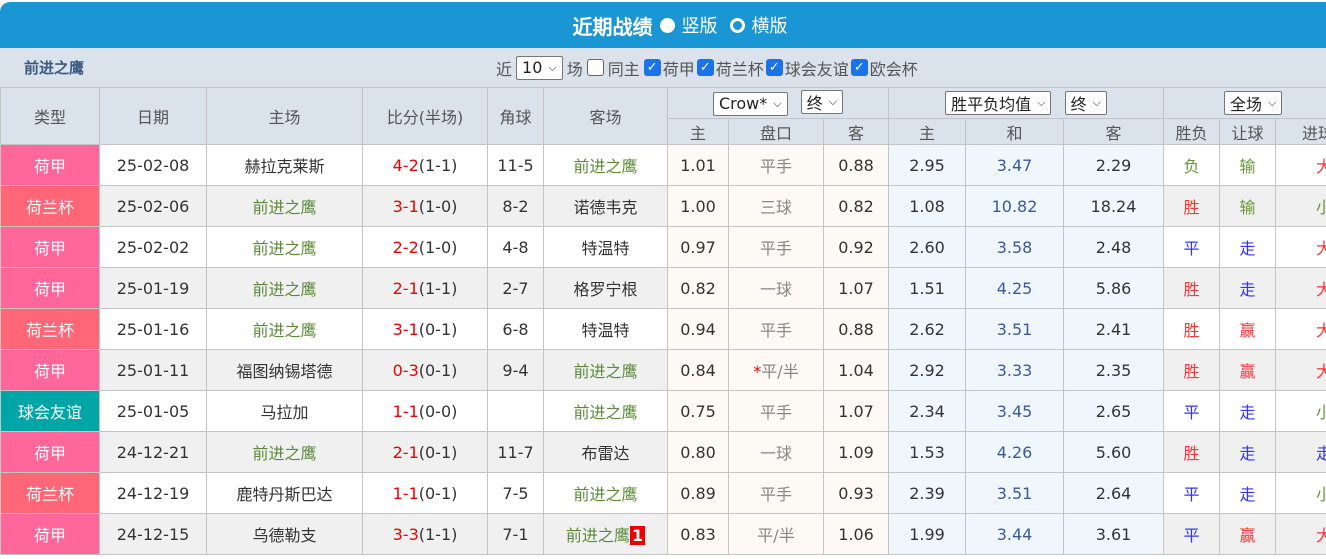 Image resolution: width=1326 pixels, height=559 pixels. I want to click on home-team: 鹿特丹斯巴达, so click(284, 493).